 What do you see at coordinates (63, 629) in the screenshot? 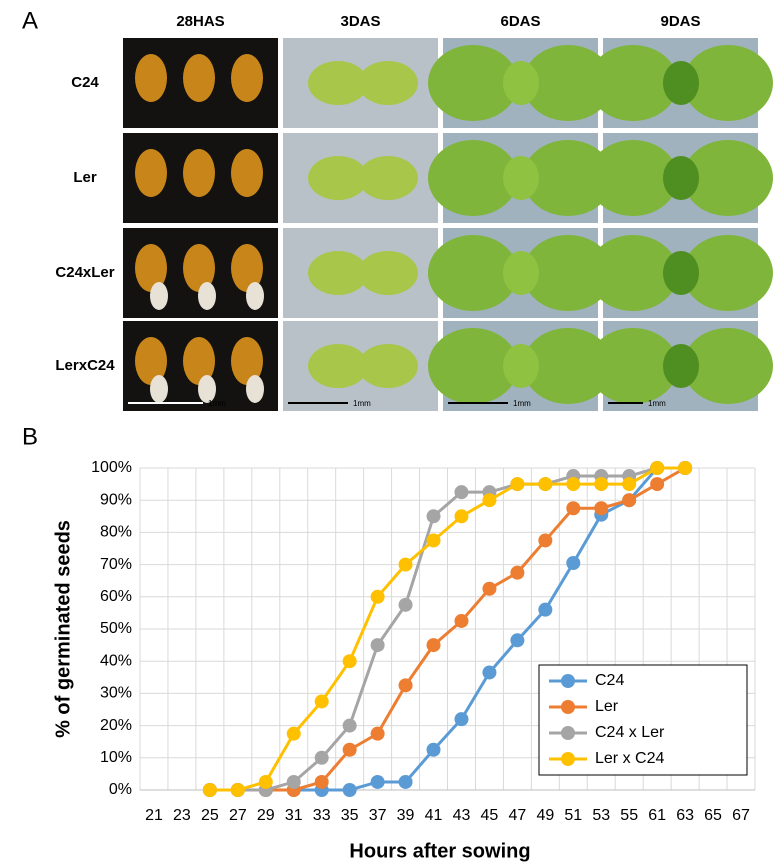
I see `y-axis-title: % of germinated seeds` at bounding box center [63, 629].